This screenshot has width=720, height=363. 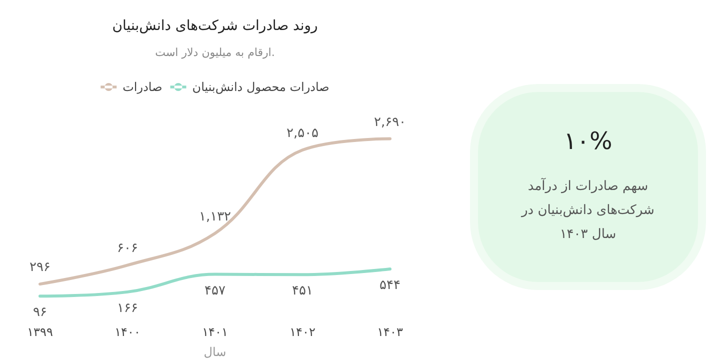 I want to click on data-label: ۱۶۶, so click(x=127, y=308).